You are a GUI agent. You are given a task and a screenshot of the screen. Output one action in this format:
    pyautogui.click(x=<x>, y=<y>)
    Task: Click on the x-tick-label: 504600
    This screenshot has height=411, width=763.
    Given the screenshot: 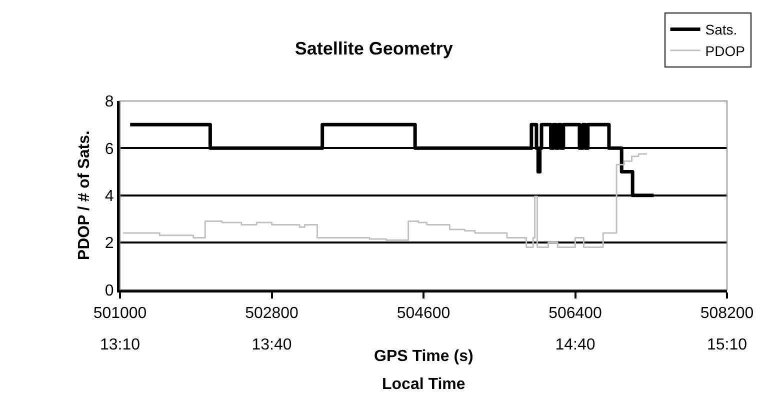 What is the action you would take?
    pyautogui.click(x=423, y=313)
    